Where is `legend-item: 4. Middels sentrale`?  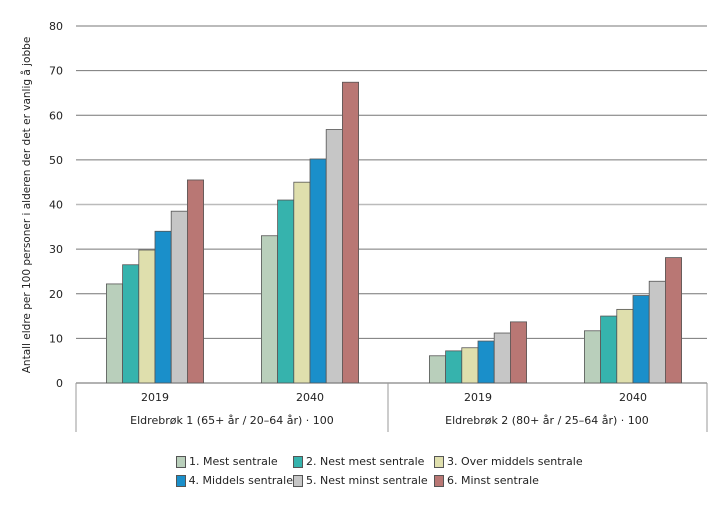
legend-item: 4. Middels sentrale is located at coordinates (234, 480).